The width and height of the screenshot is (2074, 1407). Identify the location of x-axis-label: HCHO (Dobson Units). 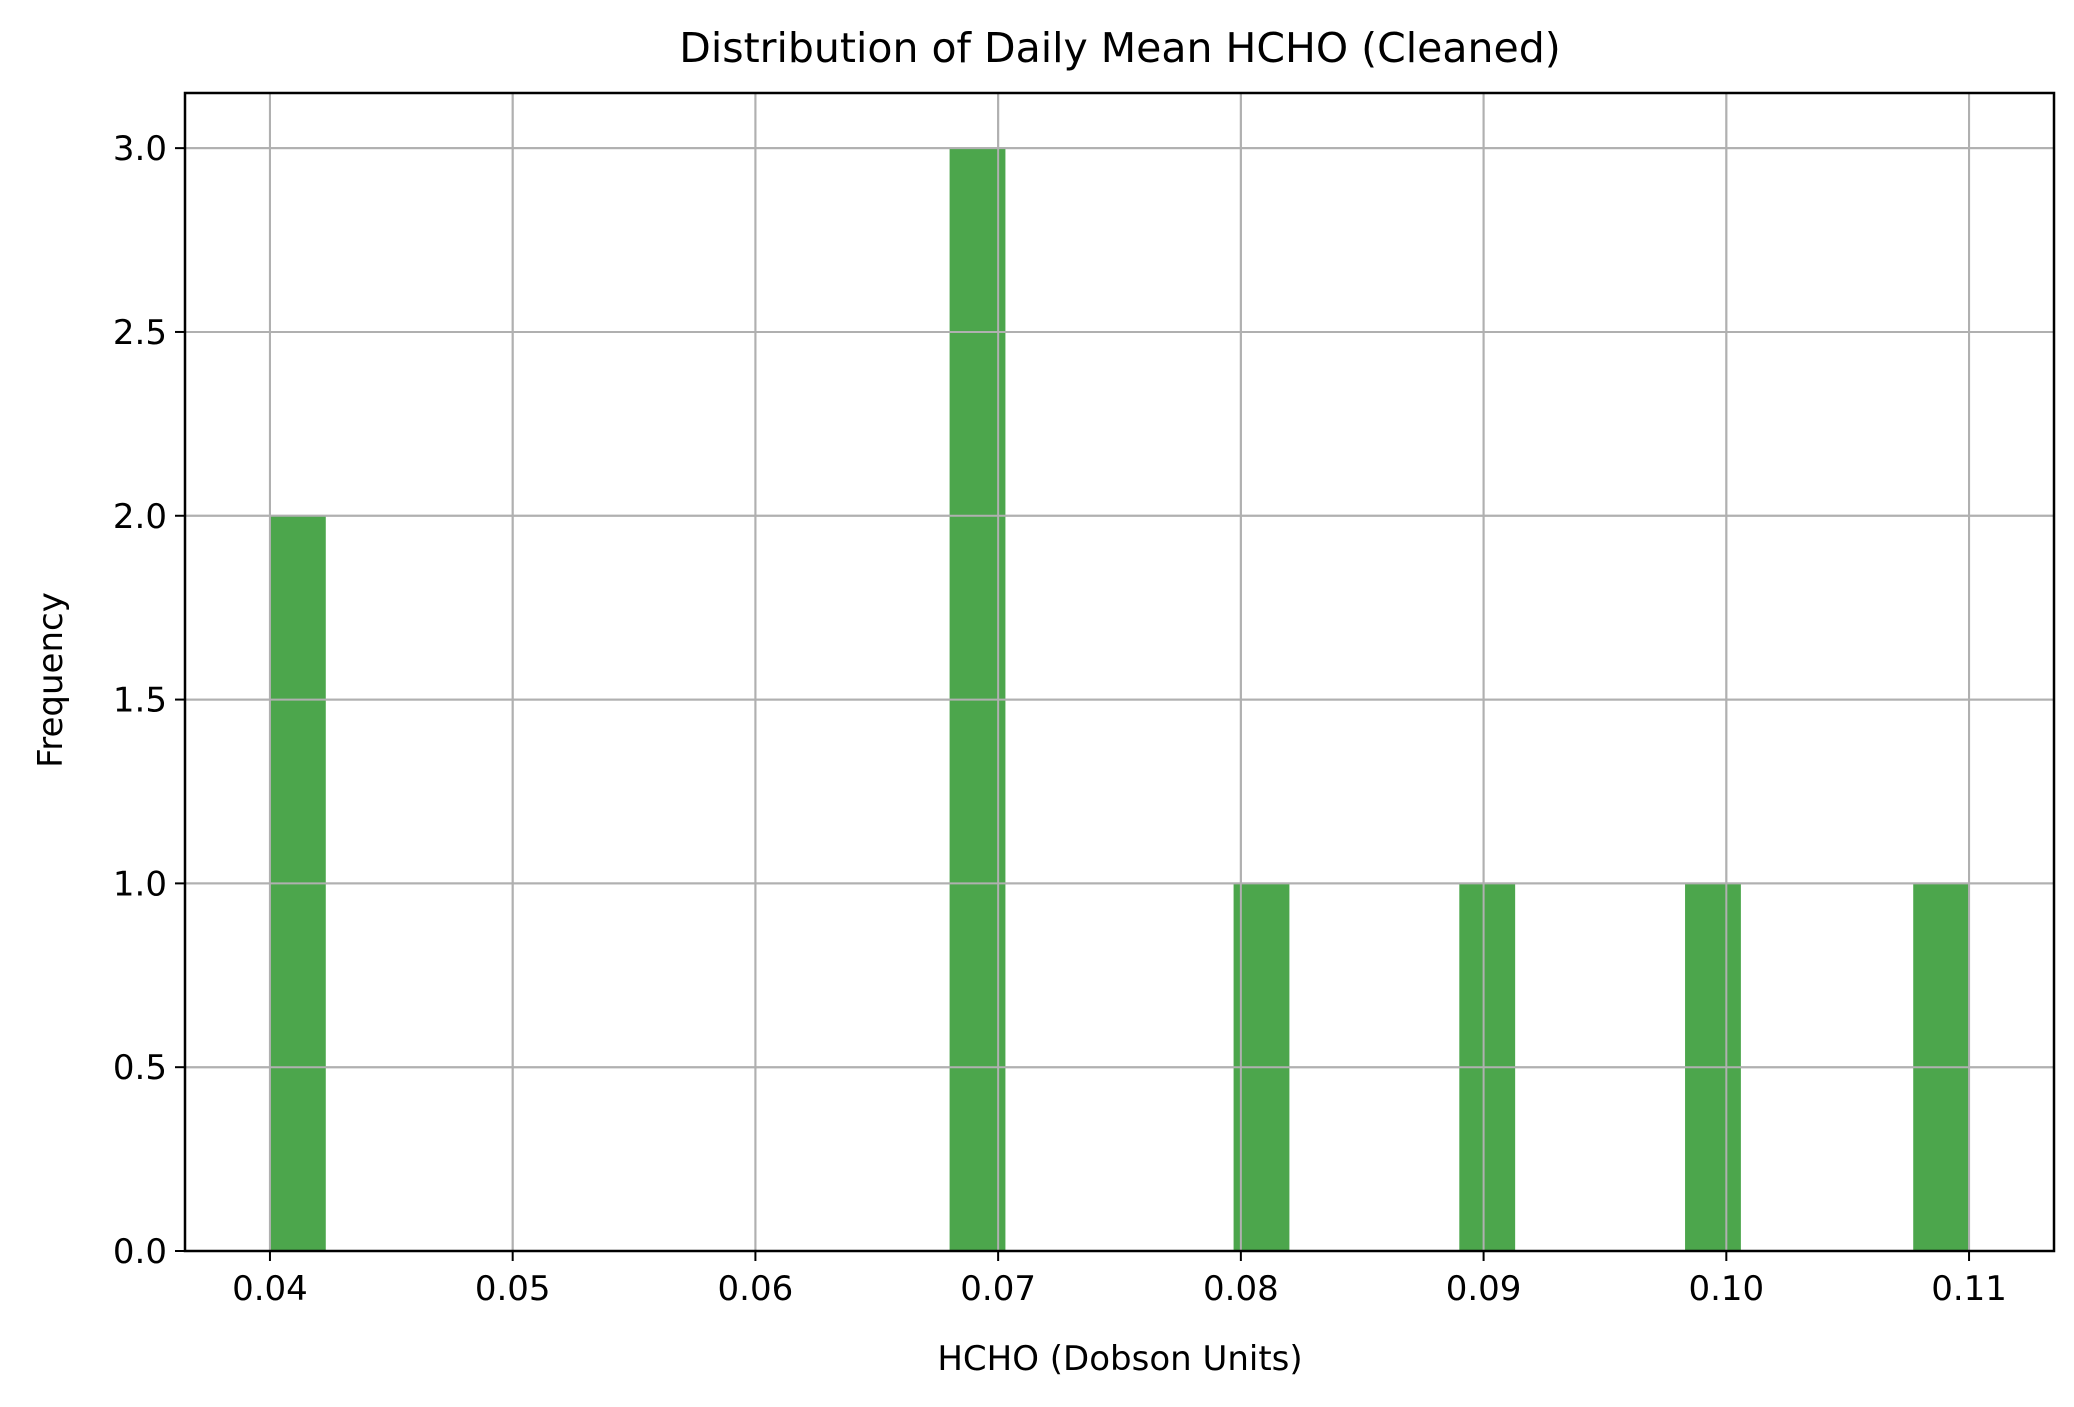
(1119, 1359).